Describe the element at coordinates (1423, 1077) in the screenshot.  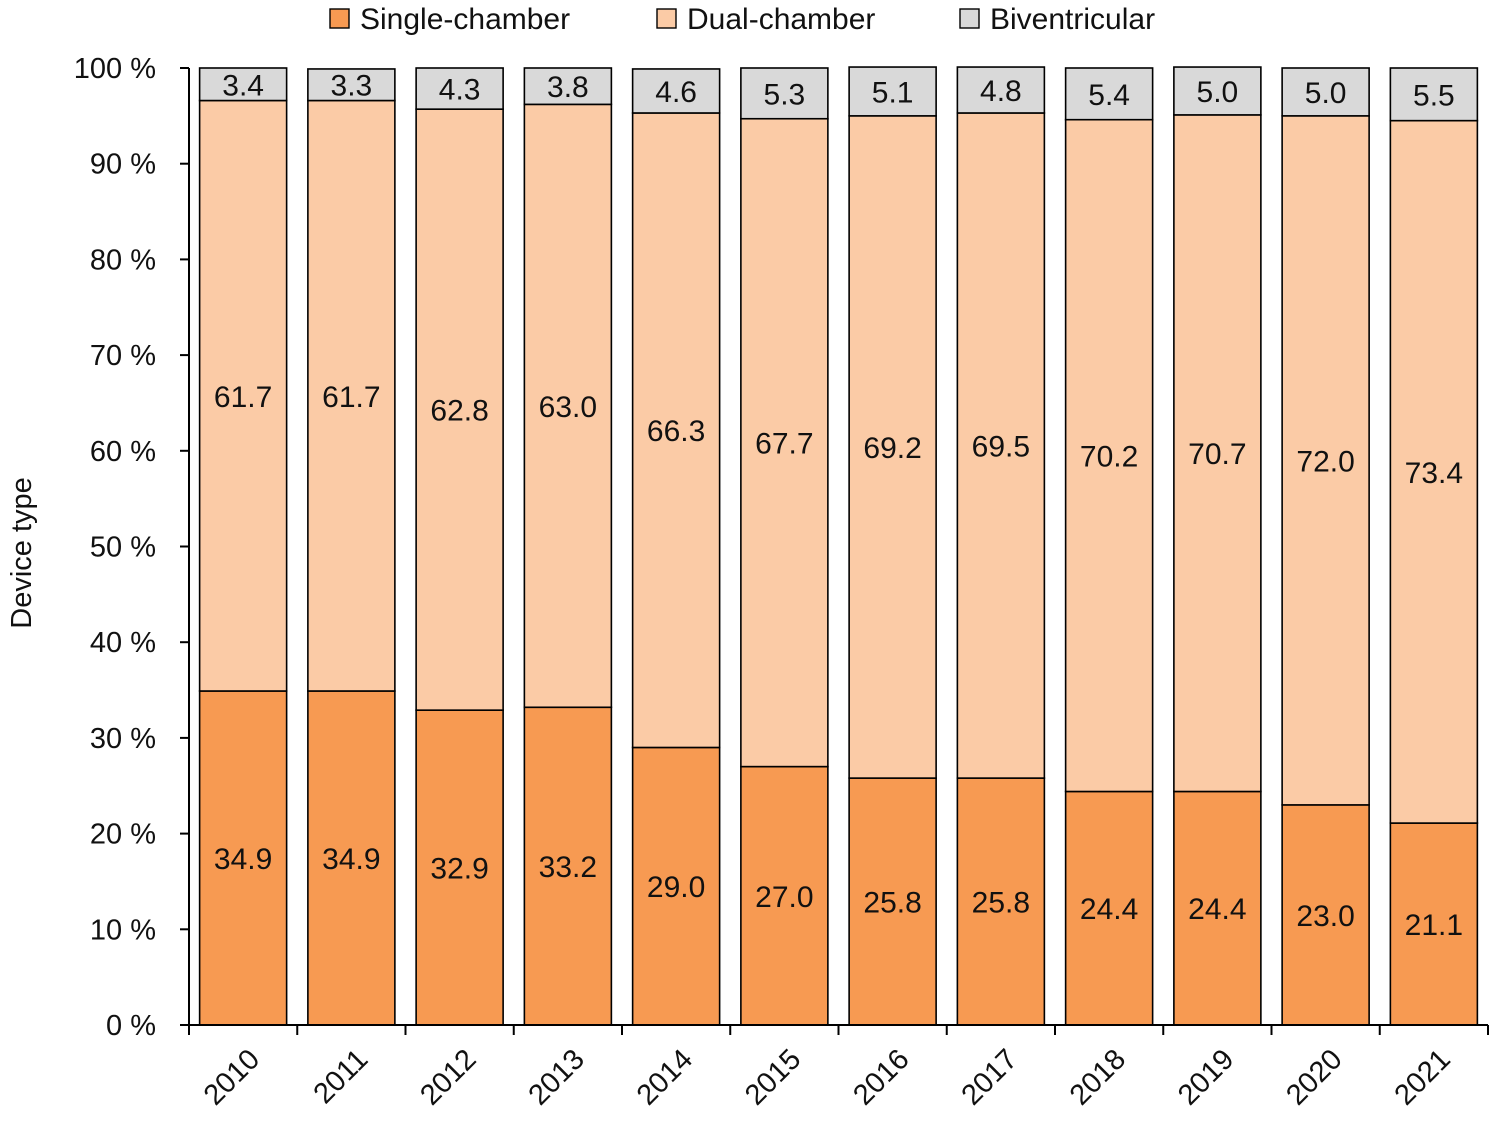
I see `x-tick-label: 2021` at that location.